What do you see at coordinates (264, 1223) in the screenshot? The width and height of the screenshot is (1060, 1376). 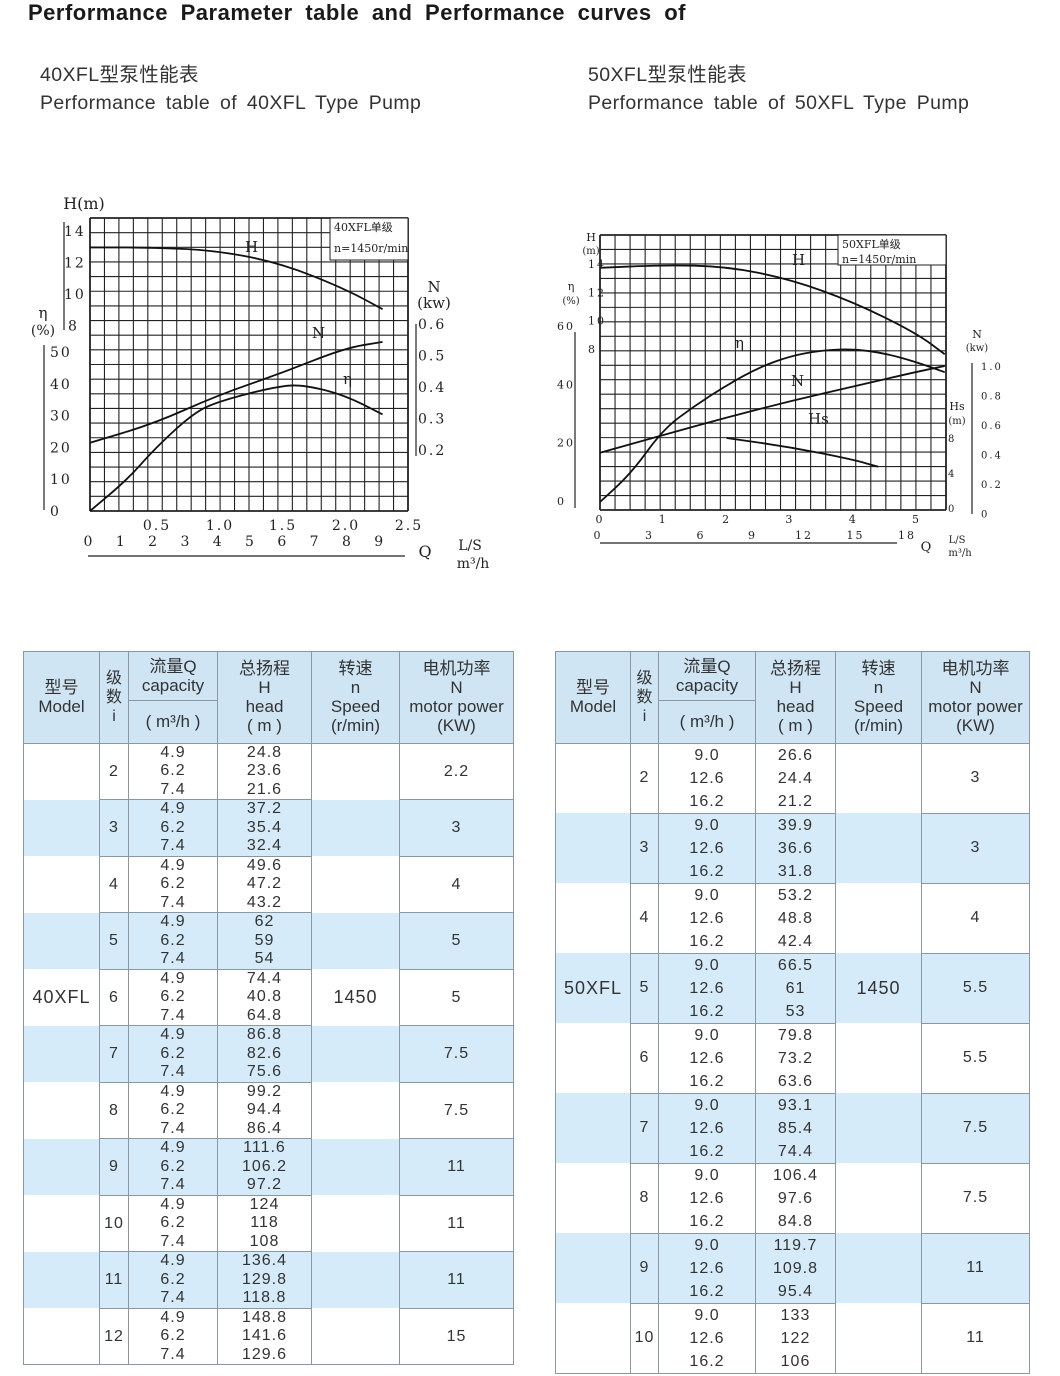 I see `head-value: 118` at bounding box center [264, 1223].